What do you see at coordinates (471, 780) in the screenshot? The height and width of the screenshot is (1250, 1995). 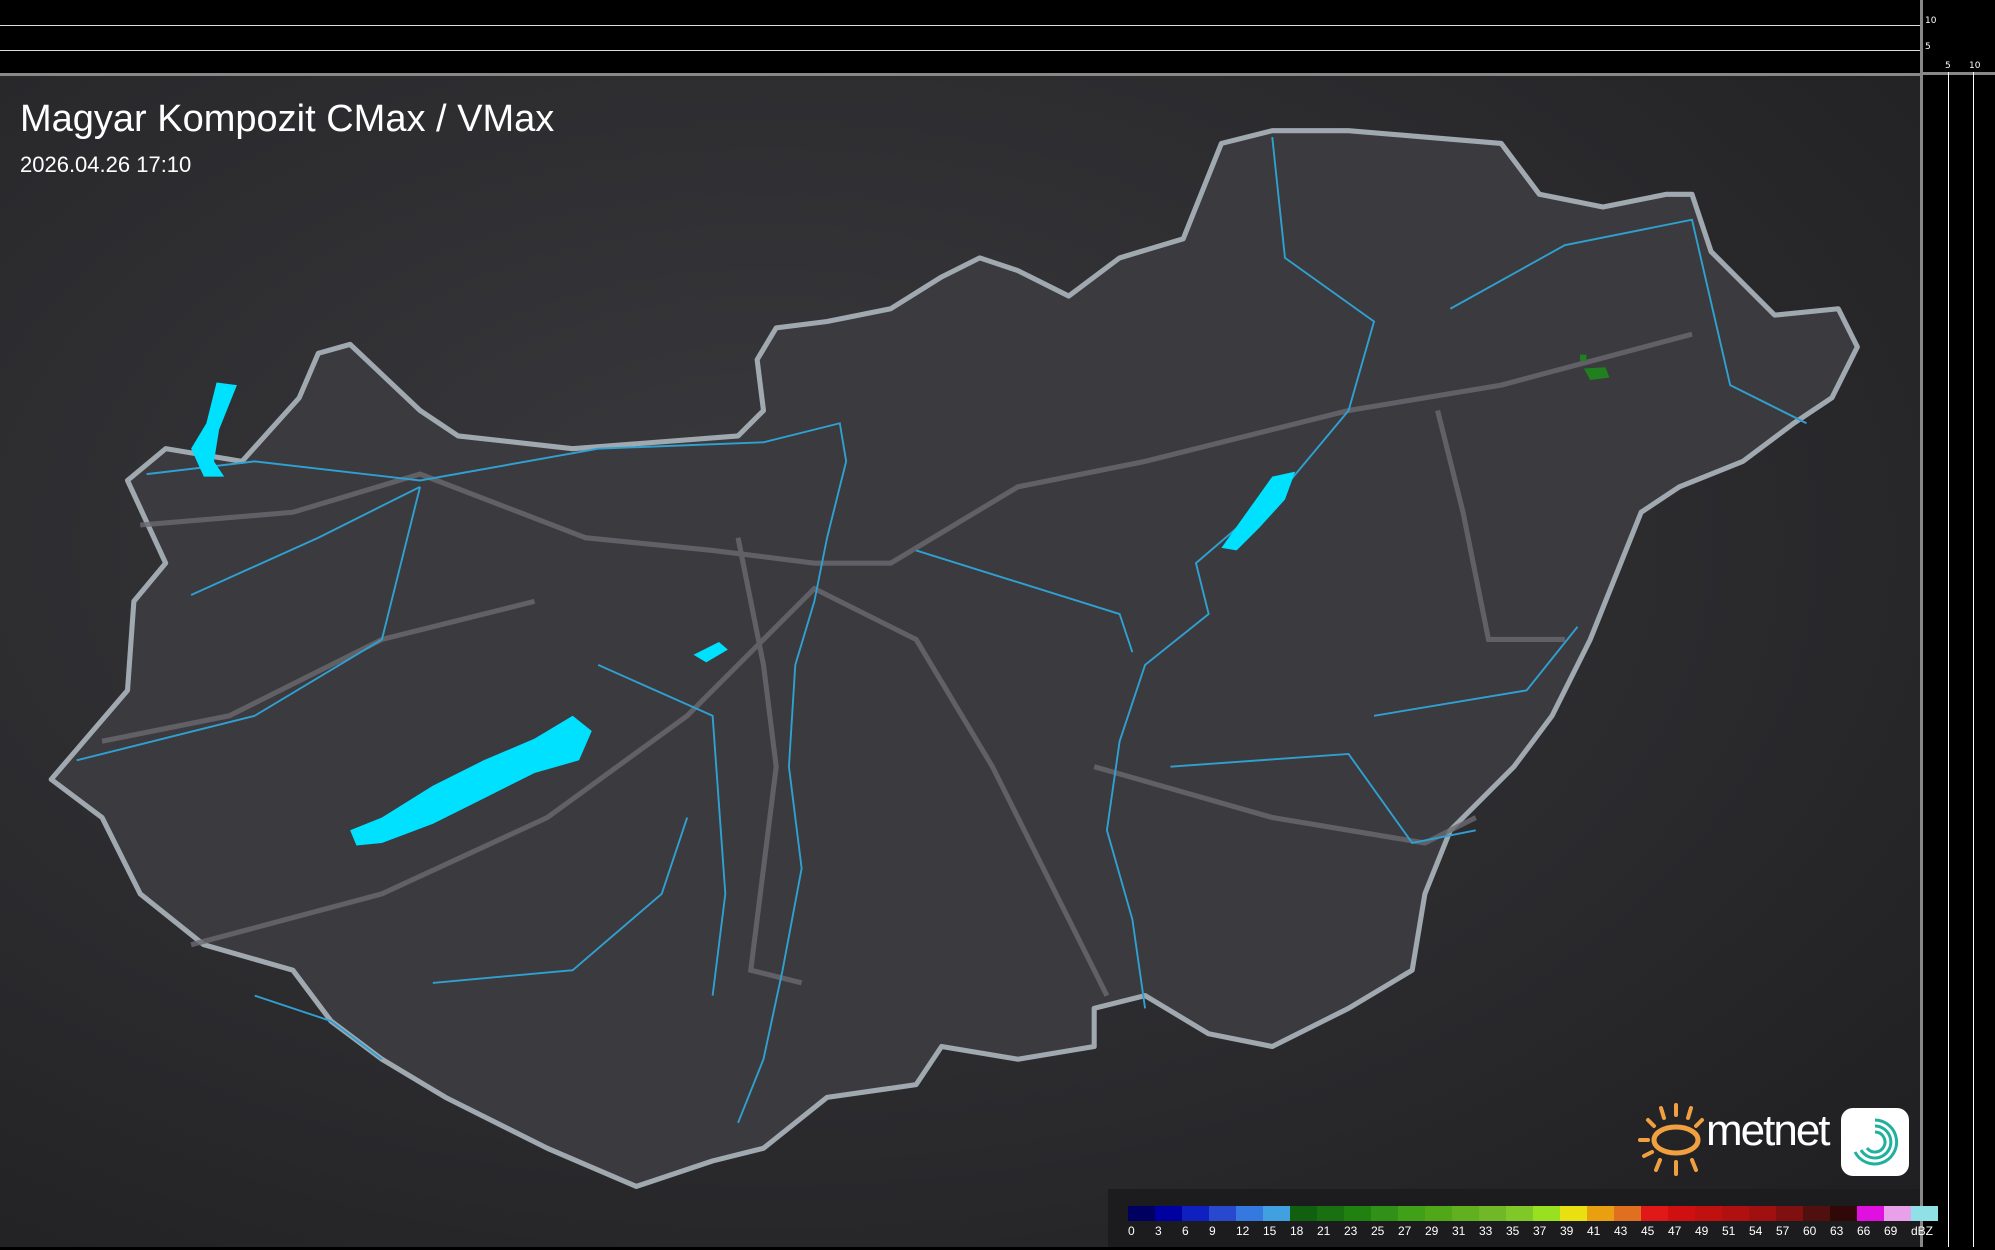 I see `lake-balaton` at bounding box center [471, 780].